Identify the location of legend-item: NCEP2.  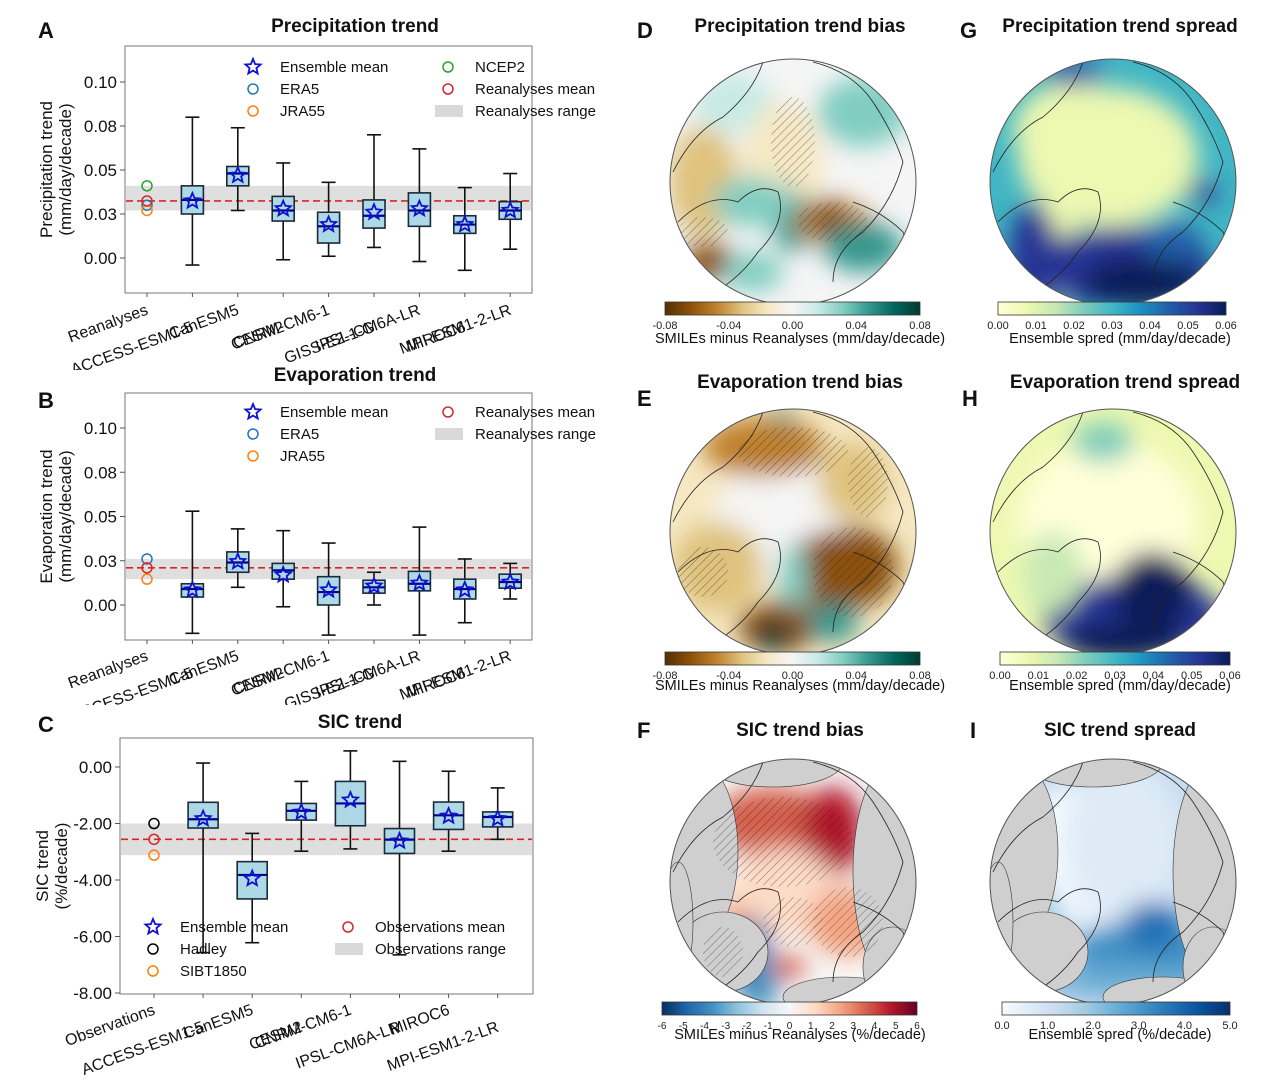
(483, 67).